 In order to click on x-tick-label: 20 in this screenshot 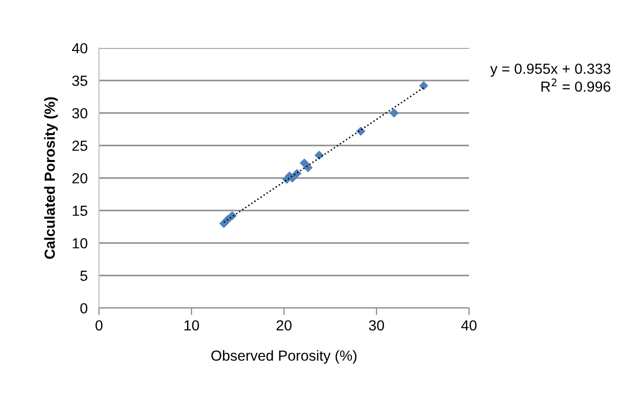, I will do `click(284, 325)`.